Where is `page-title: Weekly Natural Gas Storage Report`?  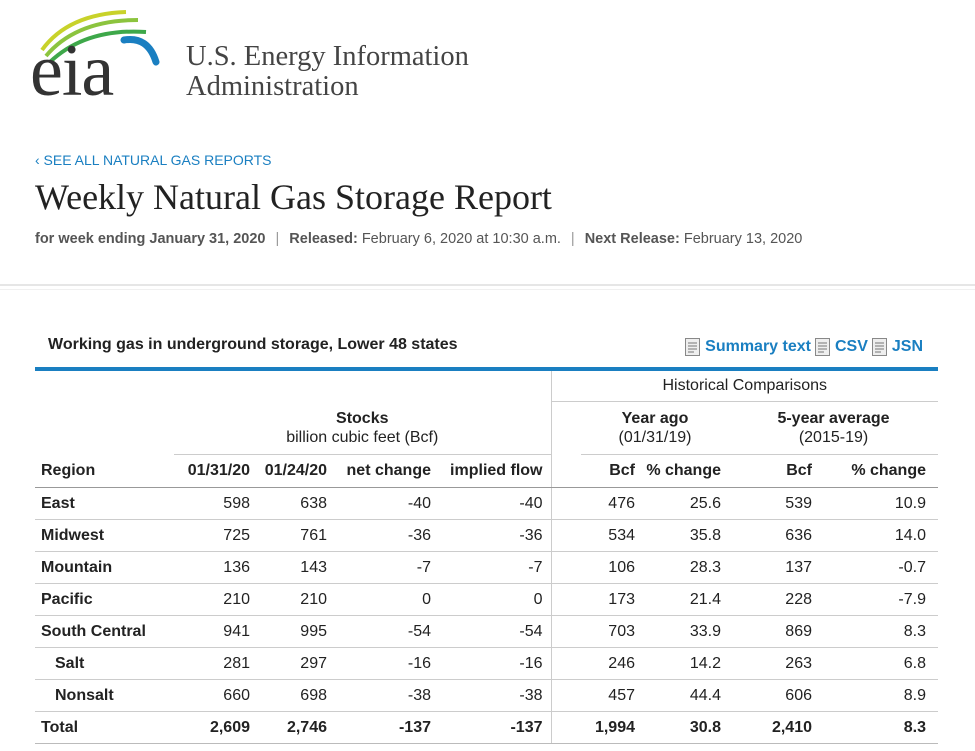 page-title: Weekly Natural Gas Storage Report is located at coordinates (293, 197).